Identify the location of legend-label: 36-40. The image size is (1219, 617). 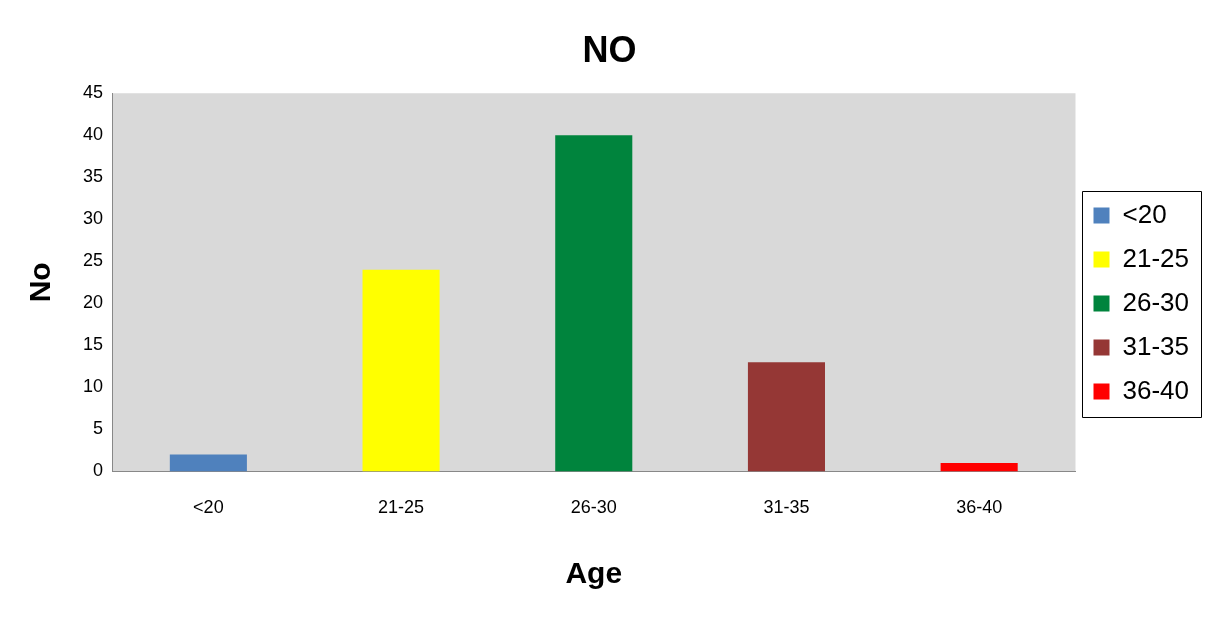
(1155, 389).